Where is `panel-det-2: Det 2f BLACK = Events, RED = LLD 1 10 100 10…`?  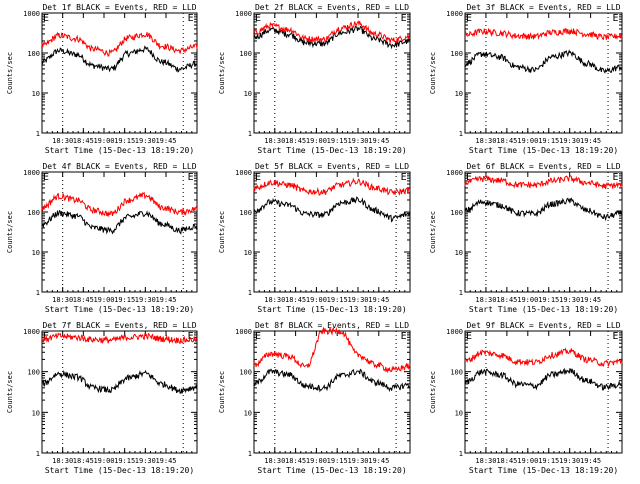
panel-det-2: Det 2f BLACK = Events, RED = LLD 1 10 100 10… is located at coordinates (314, 79).